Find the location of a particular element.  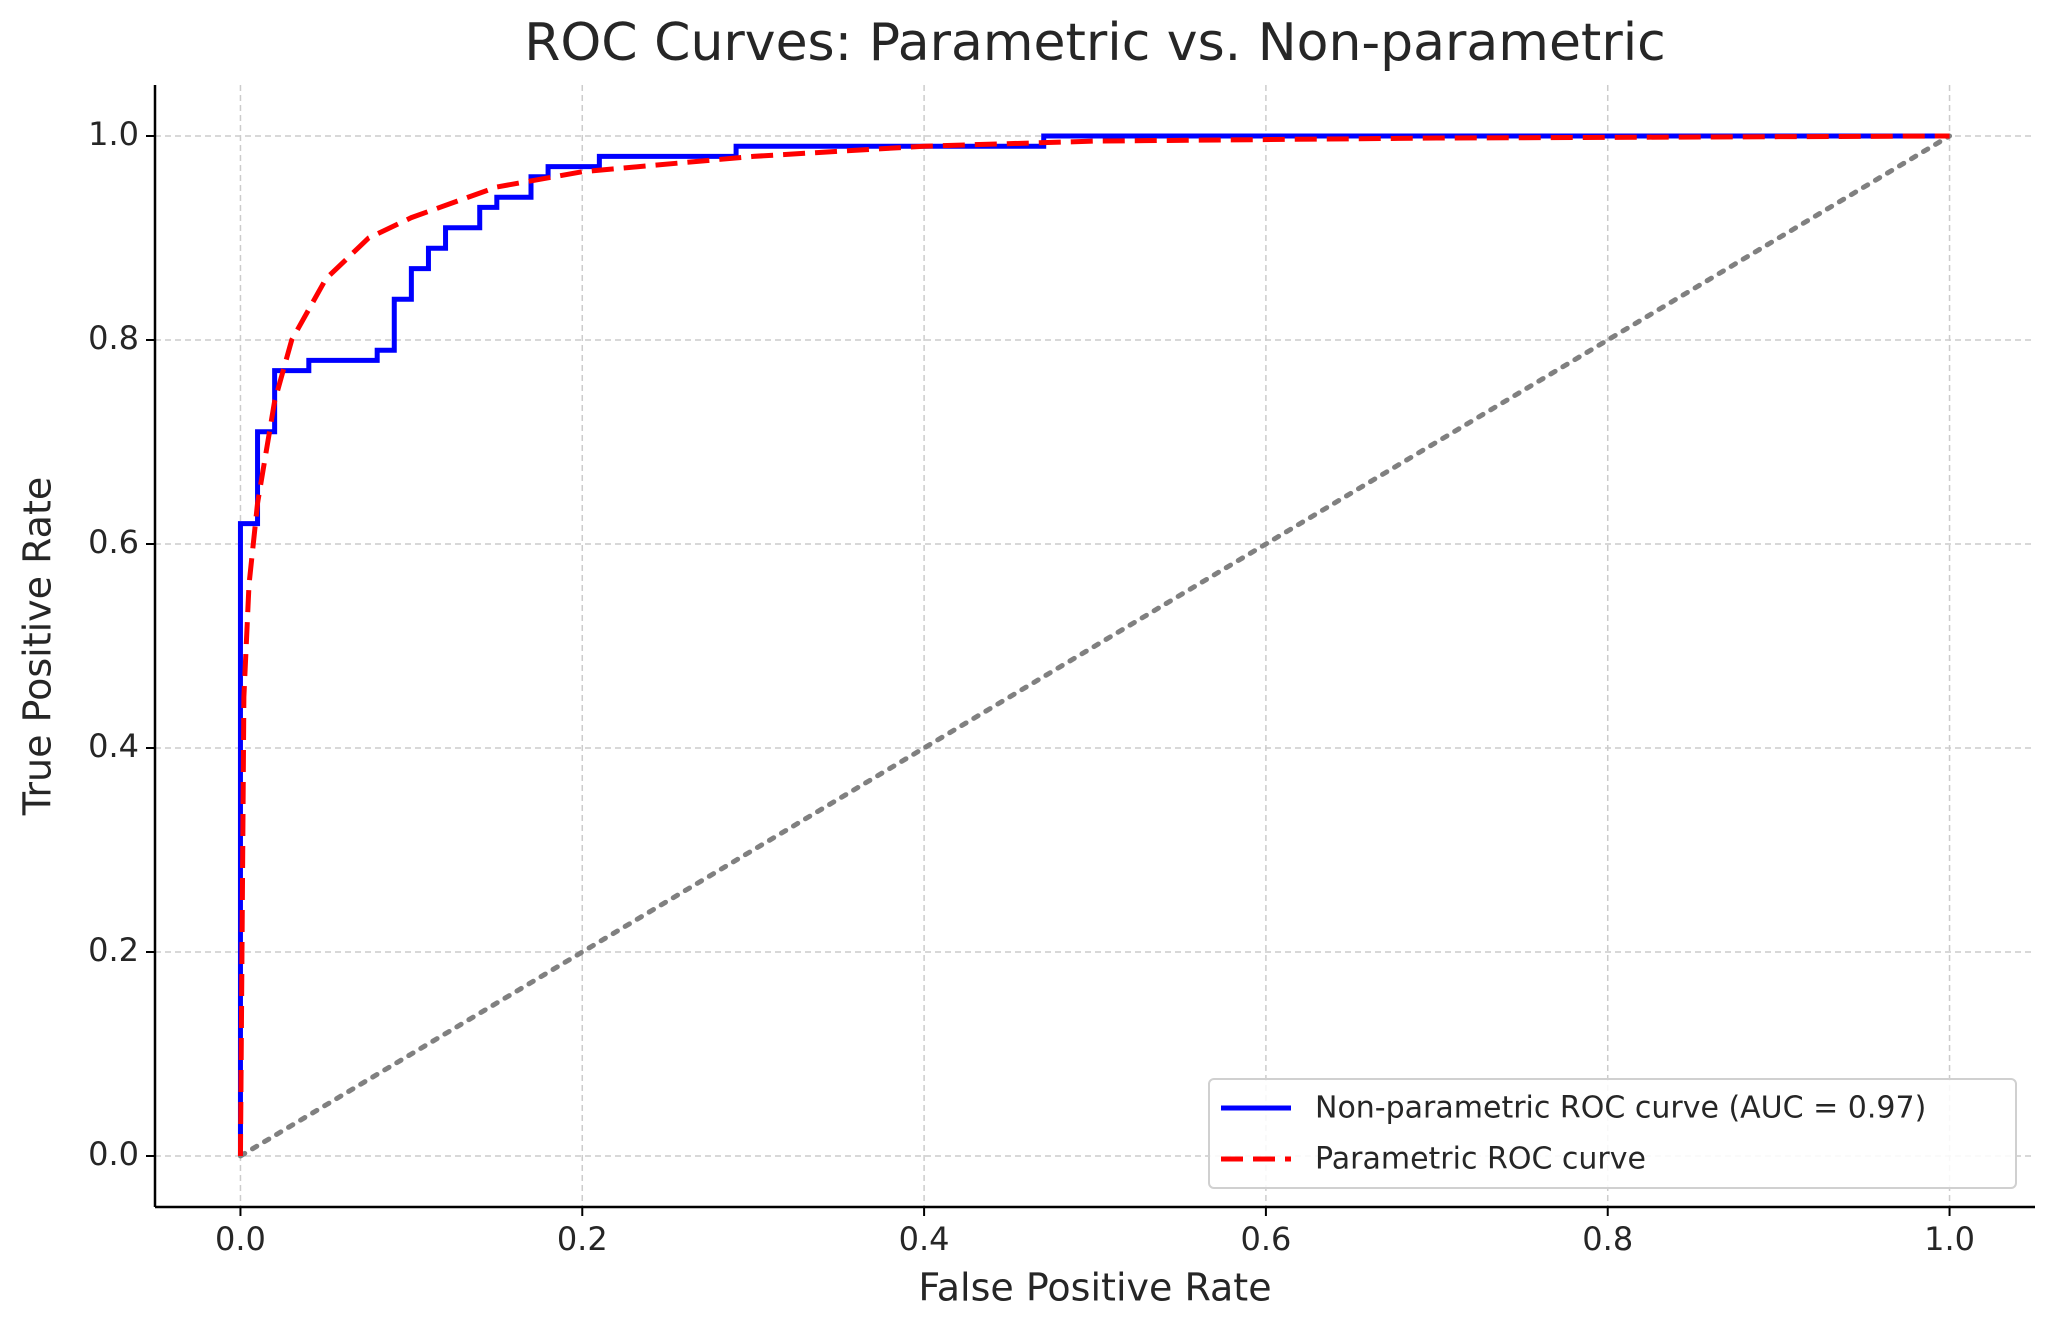

y-tick-label: 0.8 is located at coordinates (113, 338).